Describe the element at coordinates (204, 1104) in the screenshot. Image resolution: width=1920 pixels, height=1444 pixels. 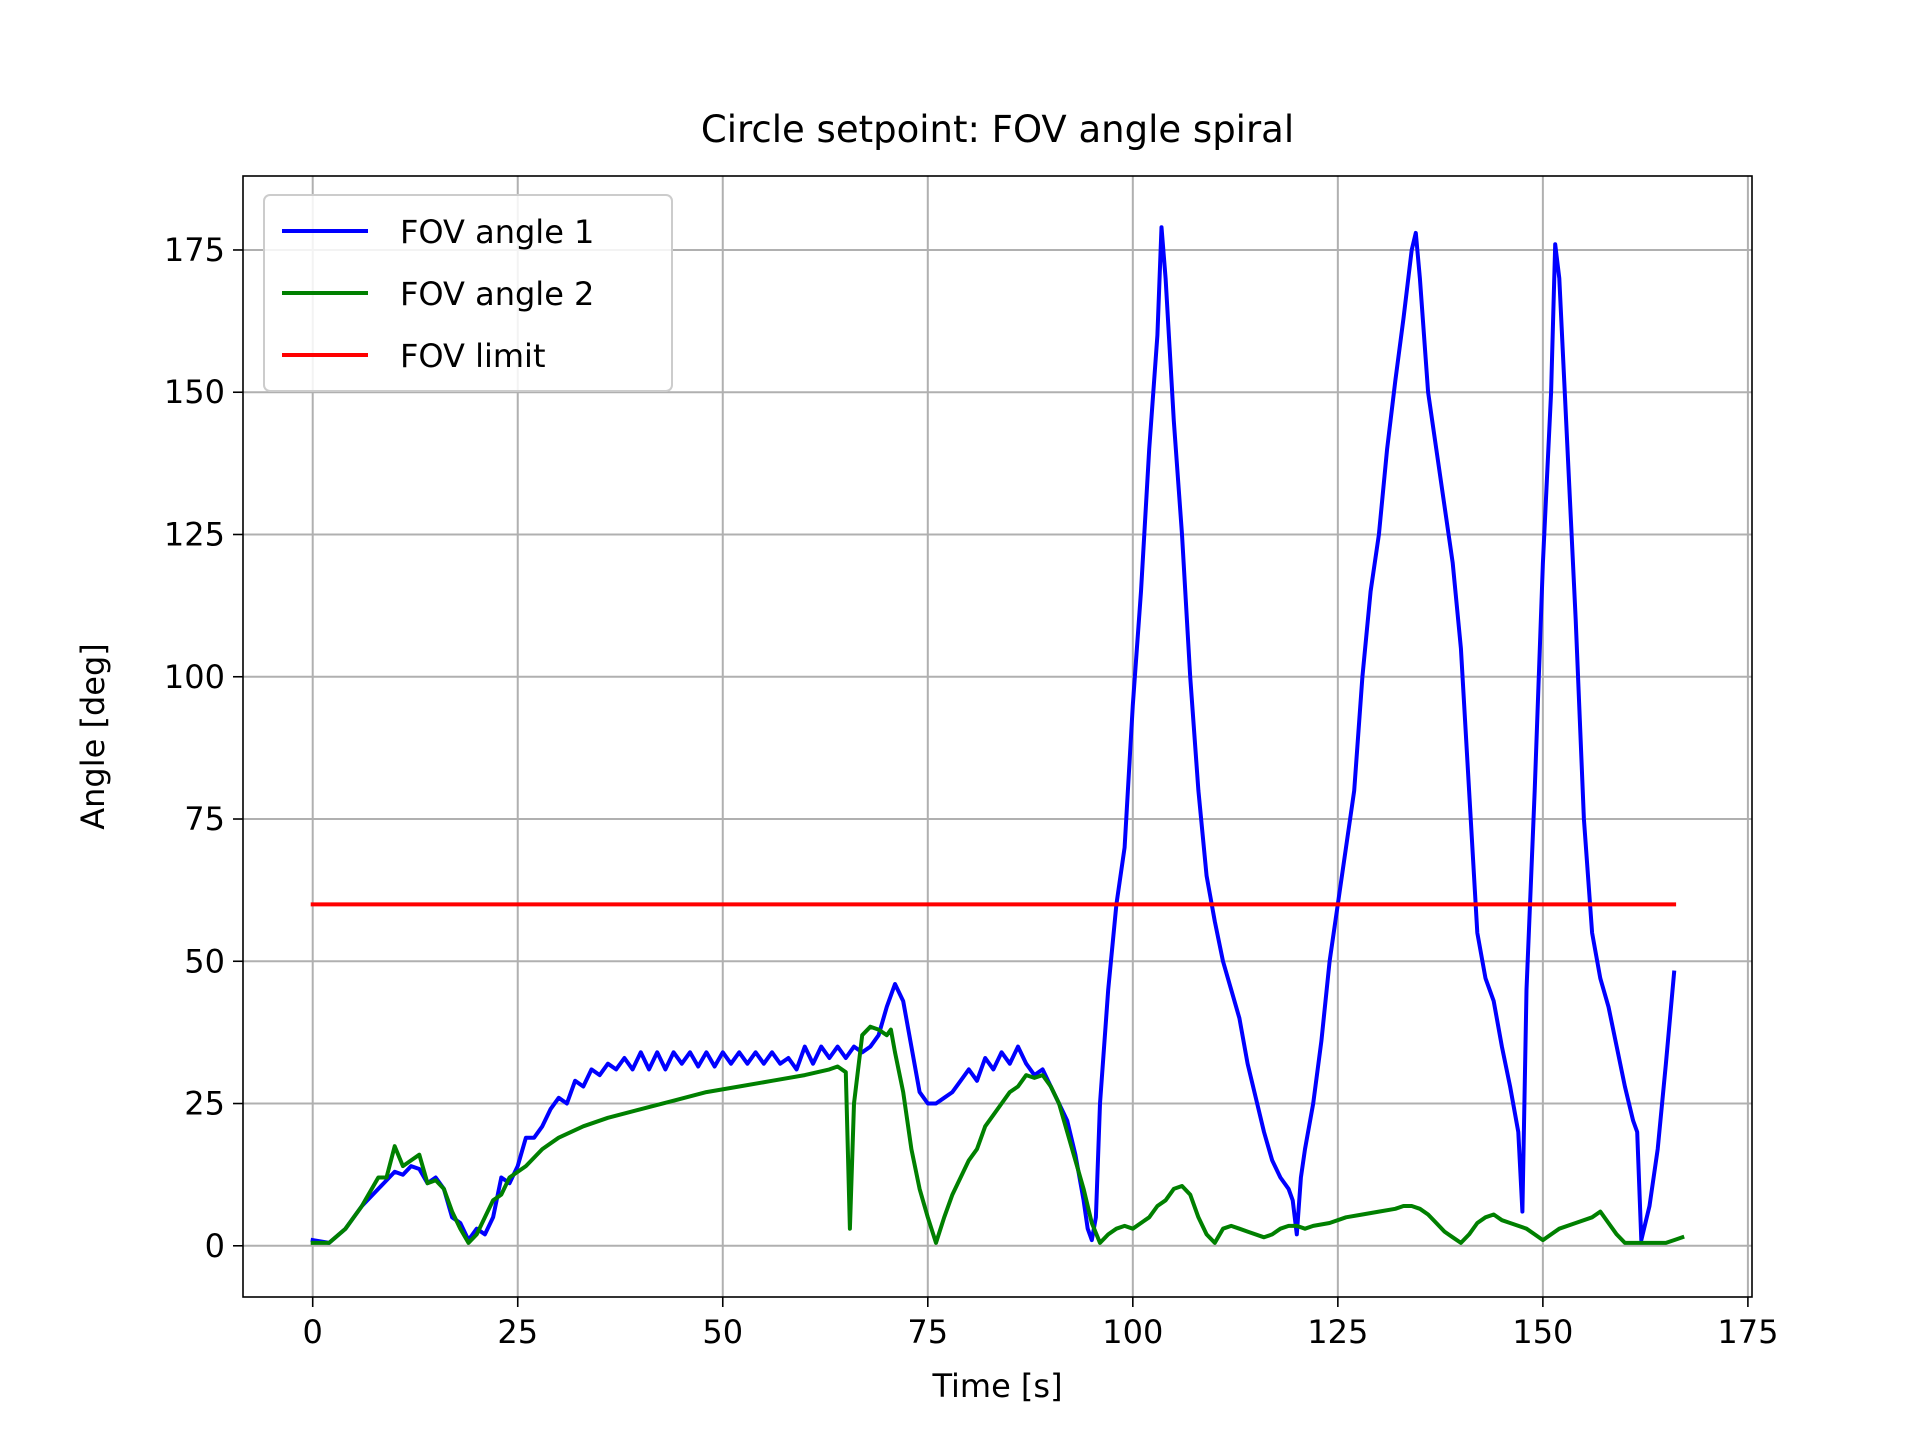
I see `y-tick-label: 25` at that location.